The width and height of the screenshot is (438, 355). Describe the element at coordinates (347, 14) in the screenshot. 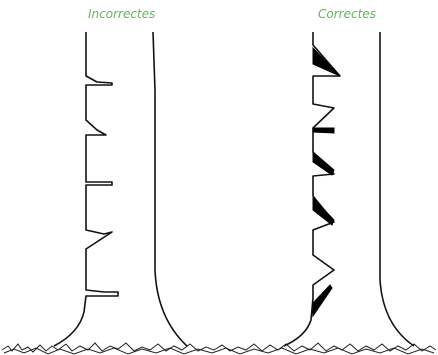

I see `correct-label: Correctes` at that location.